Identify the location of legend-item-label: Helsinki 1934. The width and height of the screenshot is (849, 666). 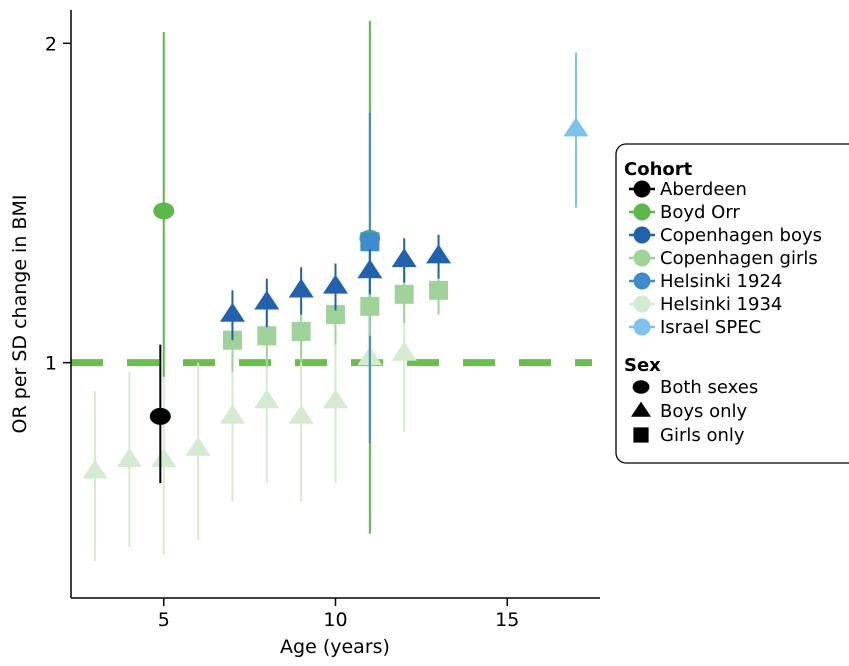
(721, 304).